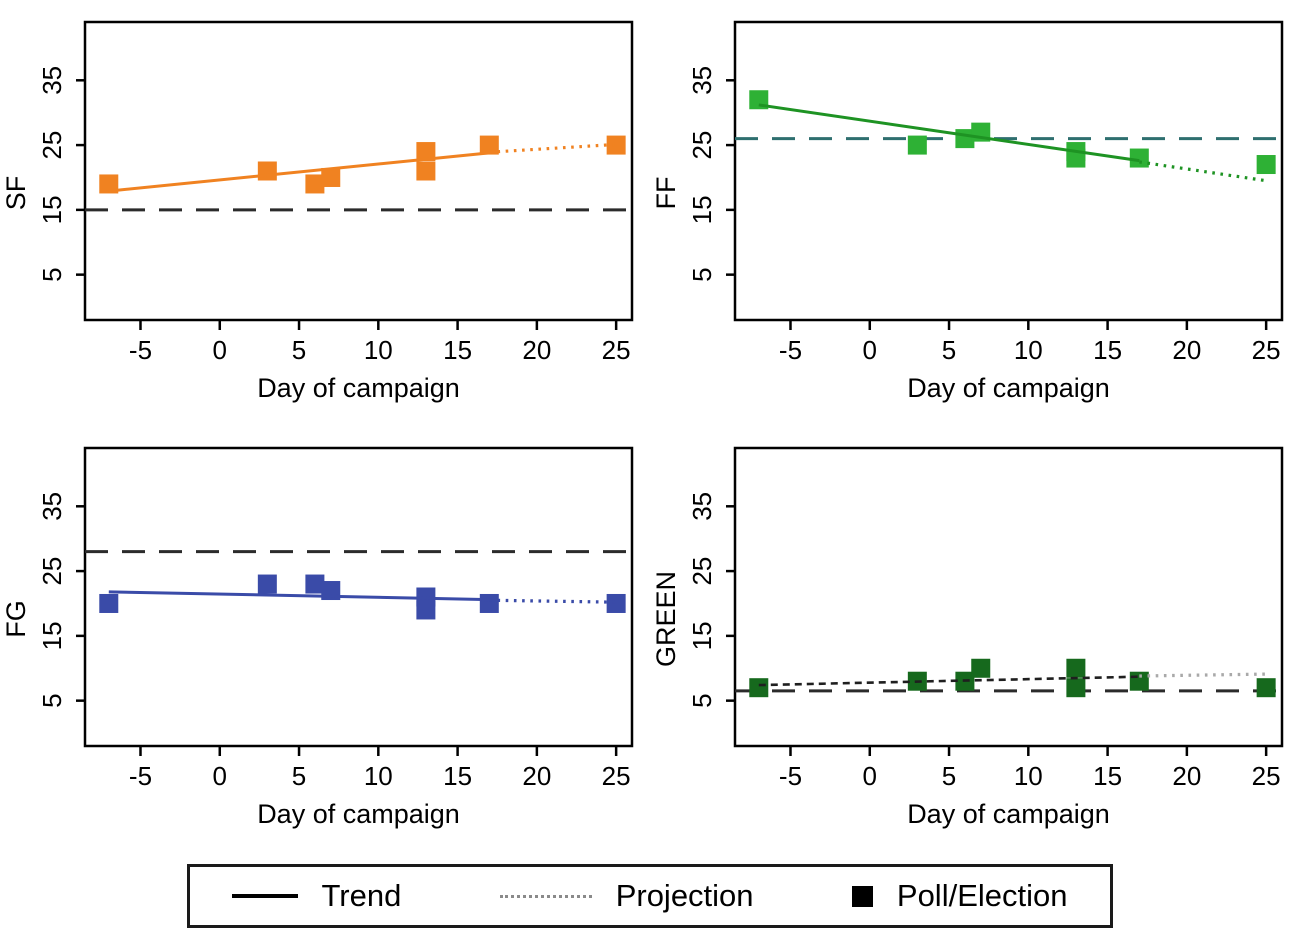  Describe the element at coordinates (361, 895) in the screenshot. I see `legend-label-trend: Trend` at that location.